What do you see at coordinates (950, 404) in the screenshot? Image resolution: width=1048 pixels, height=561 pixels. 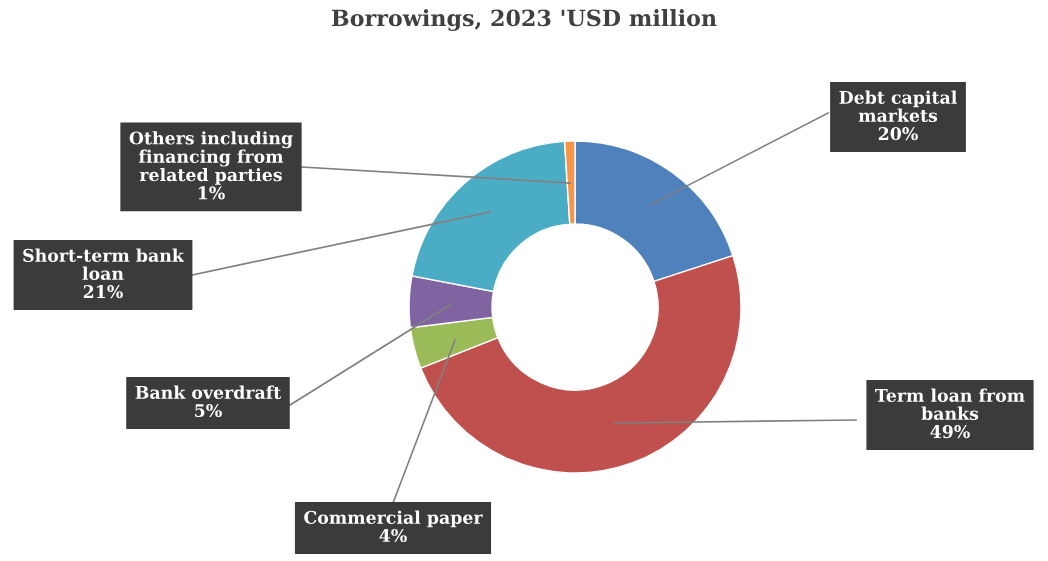 I see `slice-label: Term loan from banks` at bounding box center [950, 404].